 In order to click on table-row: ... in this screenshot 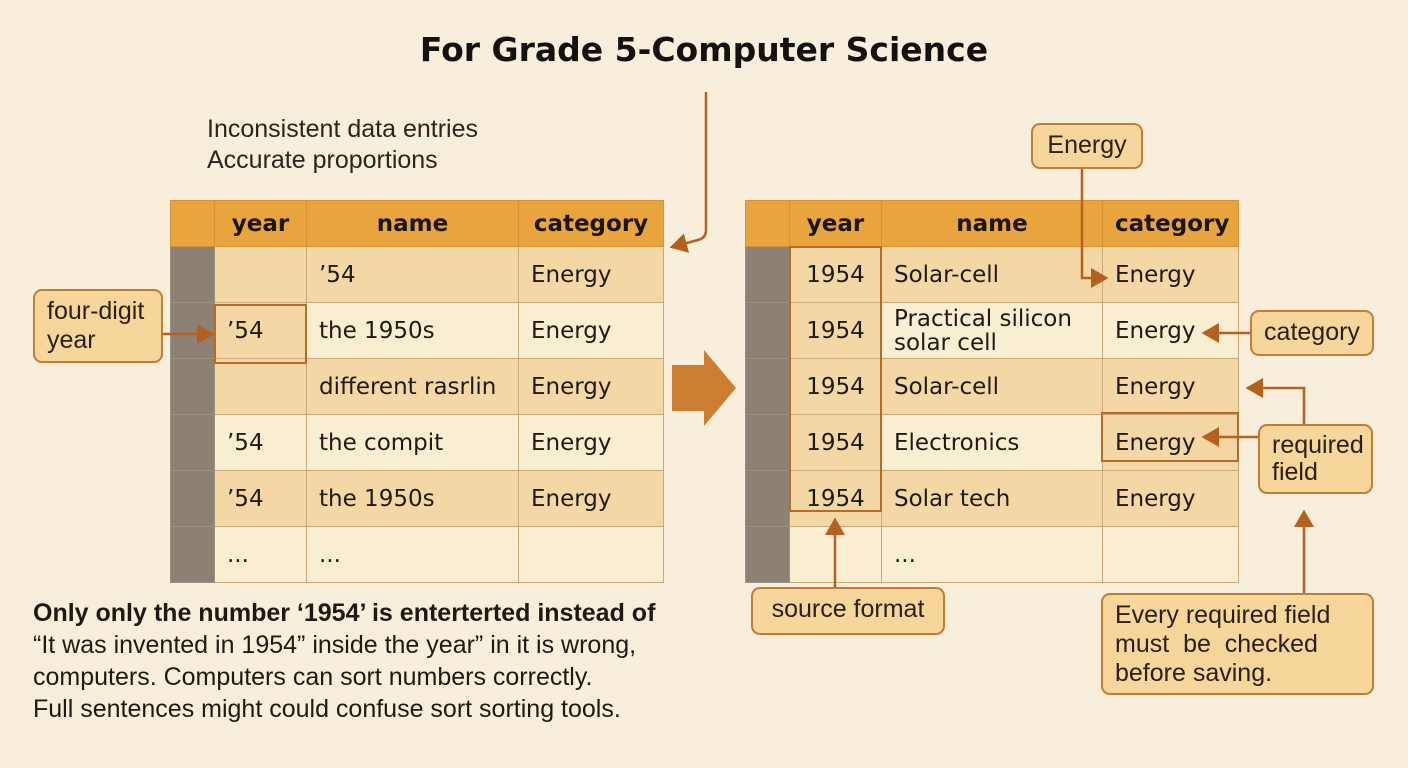, I will do `click(992, 554)`.